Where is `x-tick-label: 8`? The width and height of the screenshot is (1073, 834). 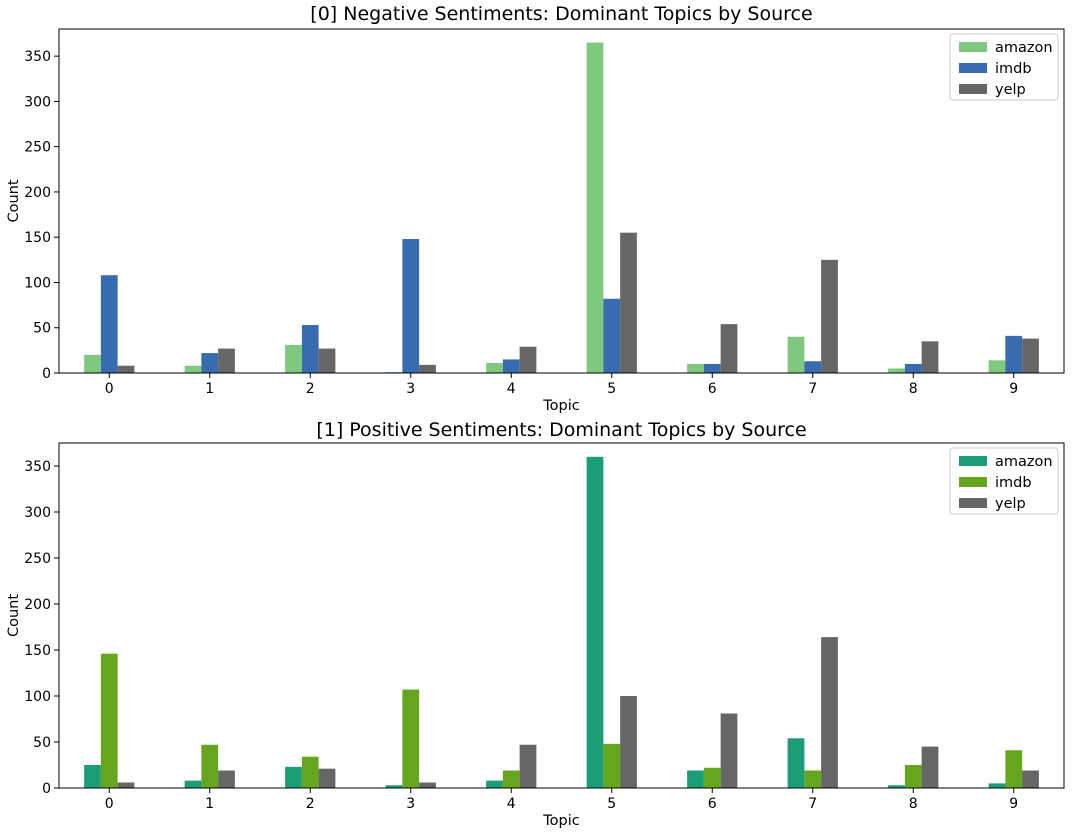
x-tick-label: 8 is located at coordinates (913, 804).